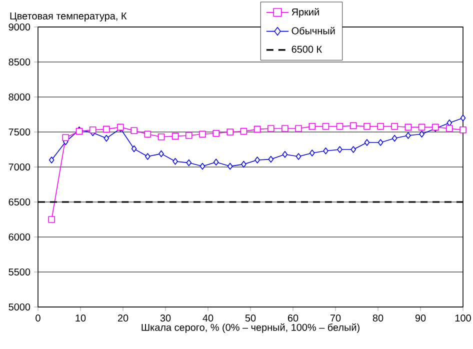 This screenshot has height=349, width=473. I want to click on x-tick-label: 60, so click(293, 318).